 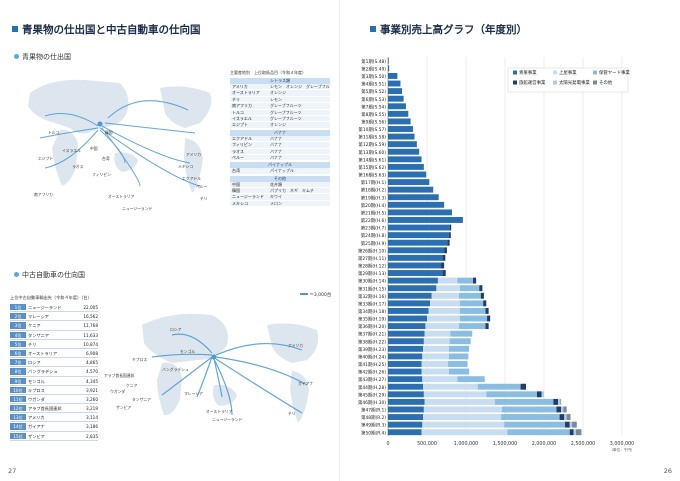 What do you see at coordinates (532, 82) in the screenshot?
I see `legend-label: 旅館運営事業` at bounding box center [532, 82].